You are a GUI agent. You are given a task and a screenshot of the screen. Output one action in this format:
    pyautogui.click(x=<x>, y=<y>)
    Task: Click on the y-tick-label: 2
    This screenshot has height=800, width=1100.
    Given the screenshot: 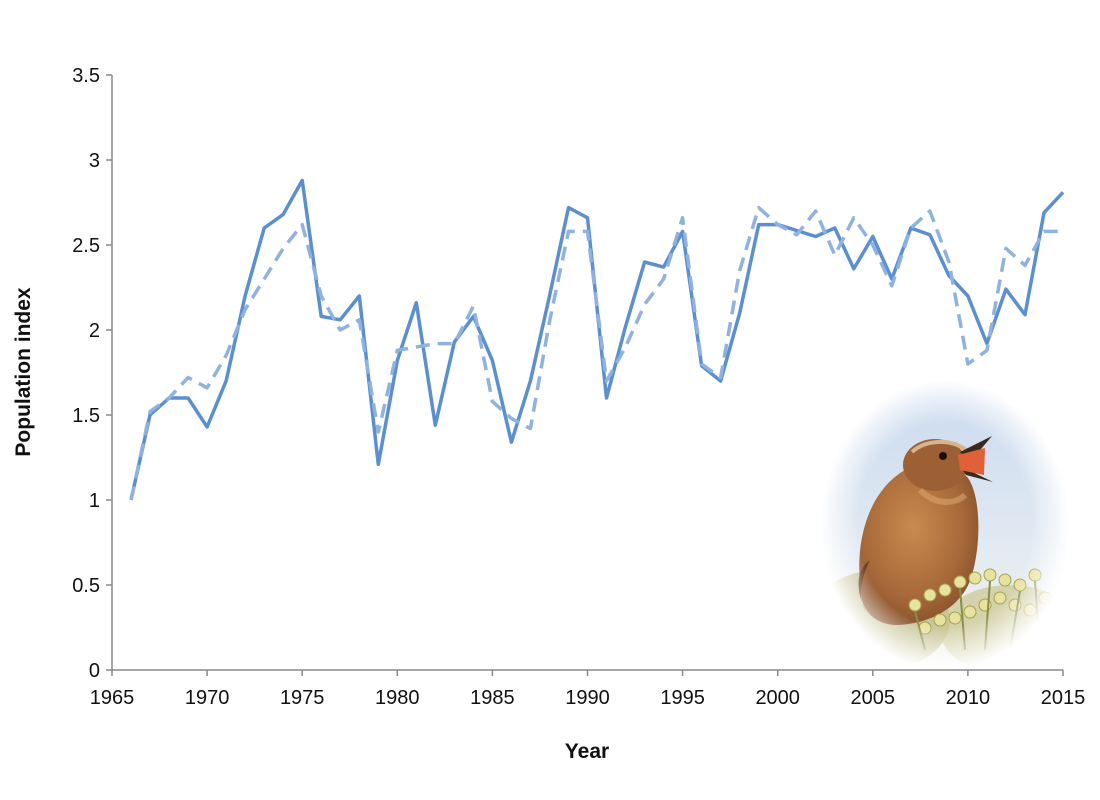 What is the action you would take?
    pyautogui.click(x=94, y=331)
    